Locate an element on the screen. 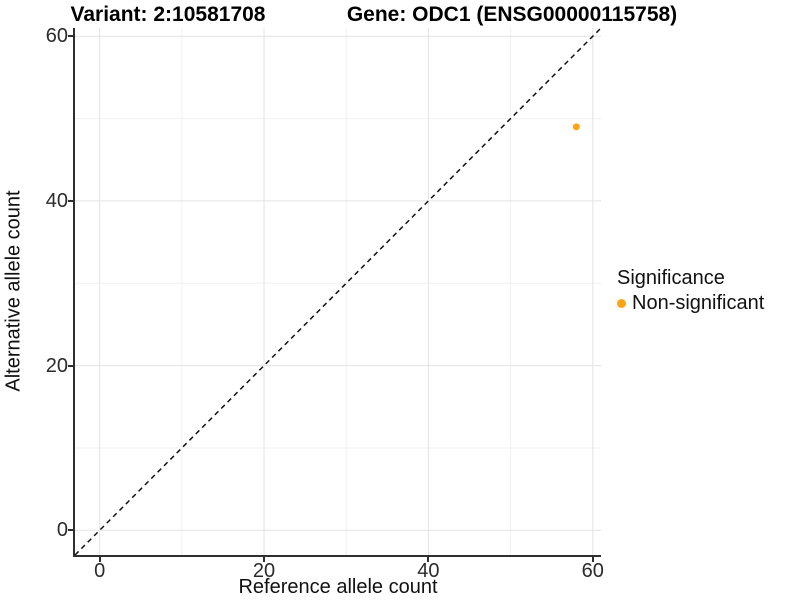 The height and width of the screenshot is (600, 800). legend-item-non-significant: Non-significant is located at coordinates (690, 303).